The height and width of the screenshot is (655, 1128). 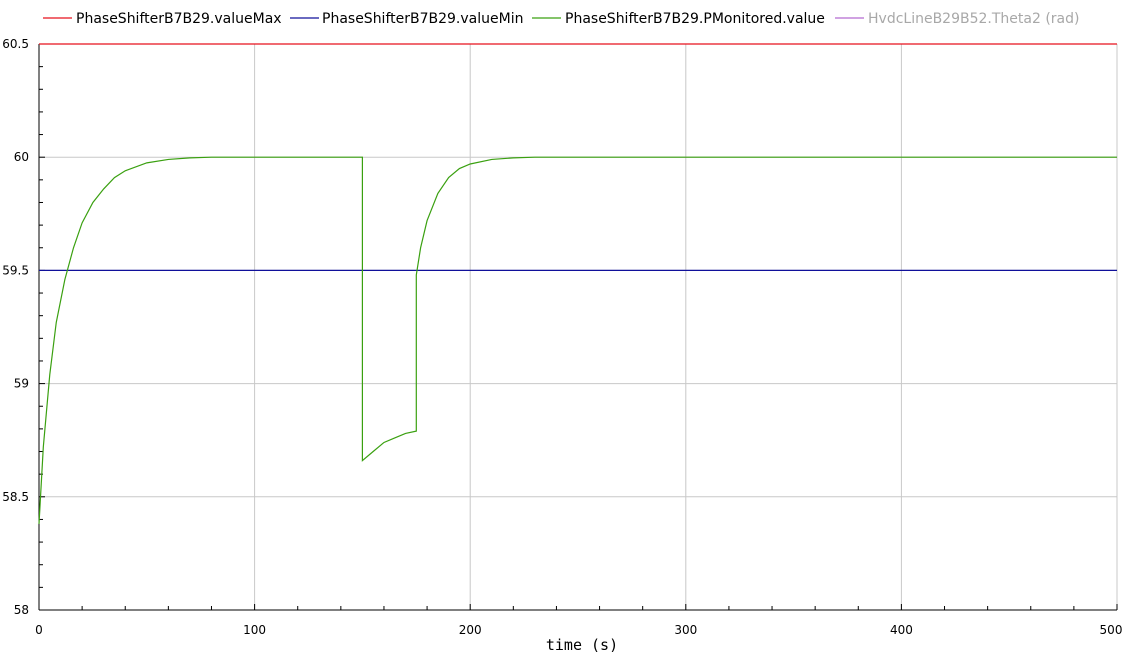 I want to click on legend-label-pmonitored: PhaseShifterB7B29.PMonitored.value, so click(x=695, y=19).